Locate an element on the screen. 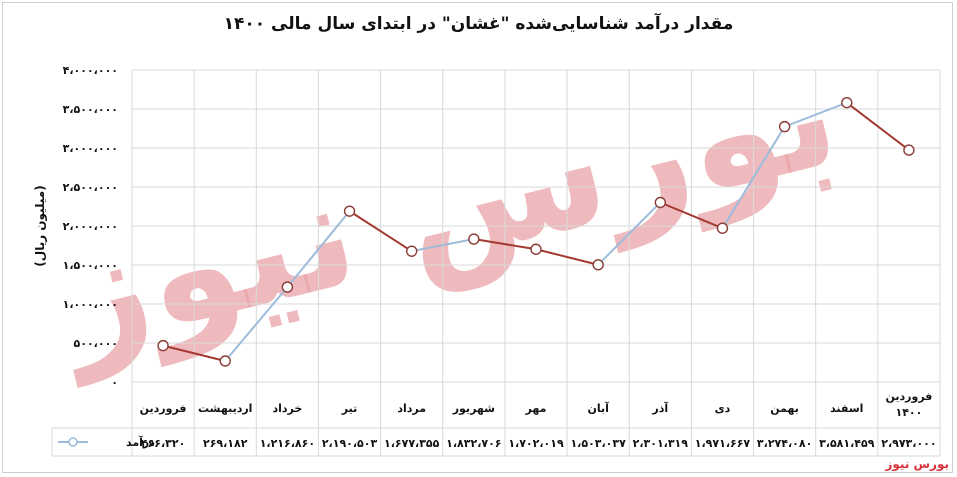 The image size is (957, 477). data-table-value: ۱،۹۷۱،۶۶۷ is located at coordinates (723, 443).